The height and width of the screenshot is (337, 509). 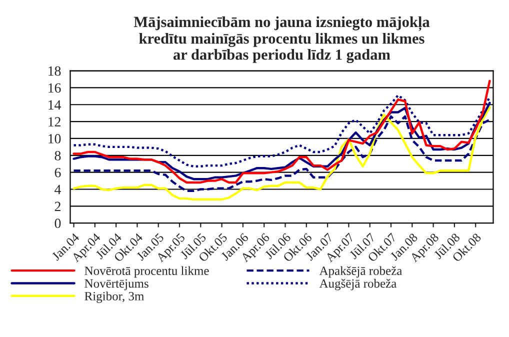 I want to click on legend-label: Novērotā procentu likme, so click(x=146, y=272).